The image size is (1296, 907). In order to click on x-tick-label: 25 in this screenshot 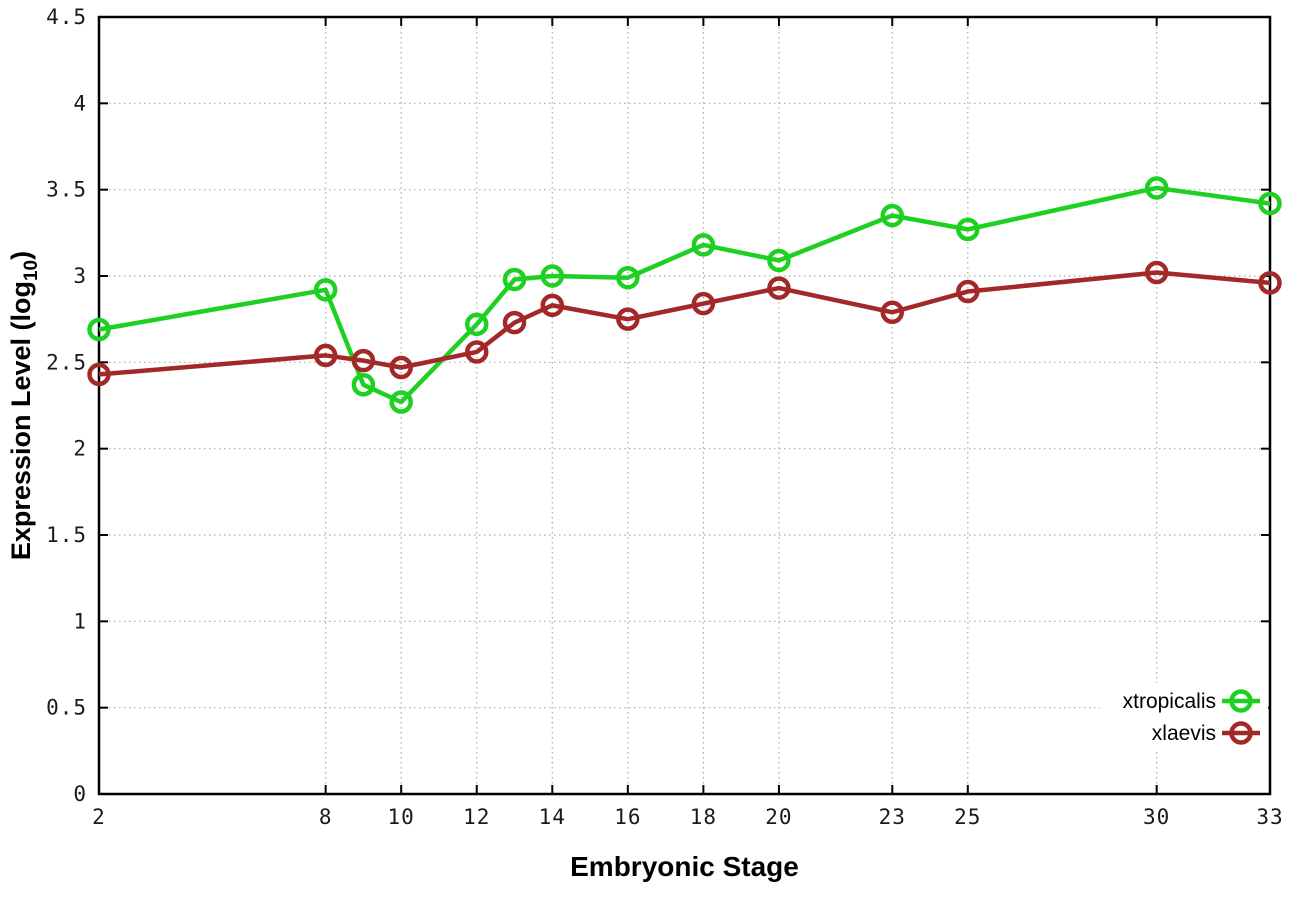, I will do `click(967, 817)`.